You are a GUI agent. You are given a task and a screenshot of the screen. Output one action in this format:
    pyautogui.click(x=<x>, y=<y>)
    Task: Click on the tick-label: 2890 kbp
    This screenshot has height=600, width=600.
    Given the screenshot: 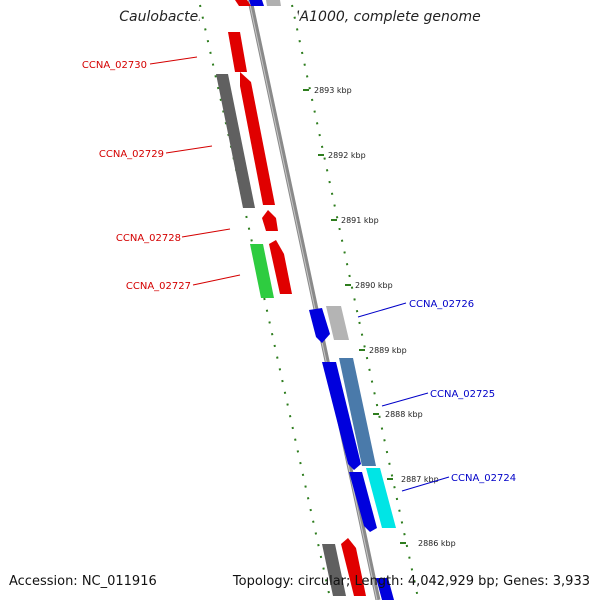 What is the action you would take?
    pyautogui.click(x=374, y=285)
    